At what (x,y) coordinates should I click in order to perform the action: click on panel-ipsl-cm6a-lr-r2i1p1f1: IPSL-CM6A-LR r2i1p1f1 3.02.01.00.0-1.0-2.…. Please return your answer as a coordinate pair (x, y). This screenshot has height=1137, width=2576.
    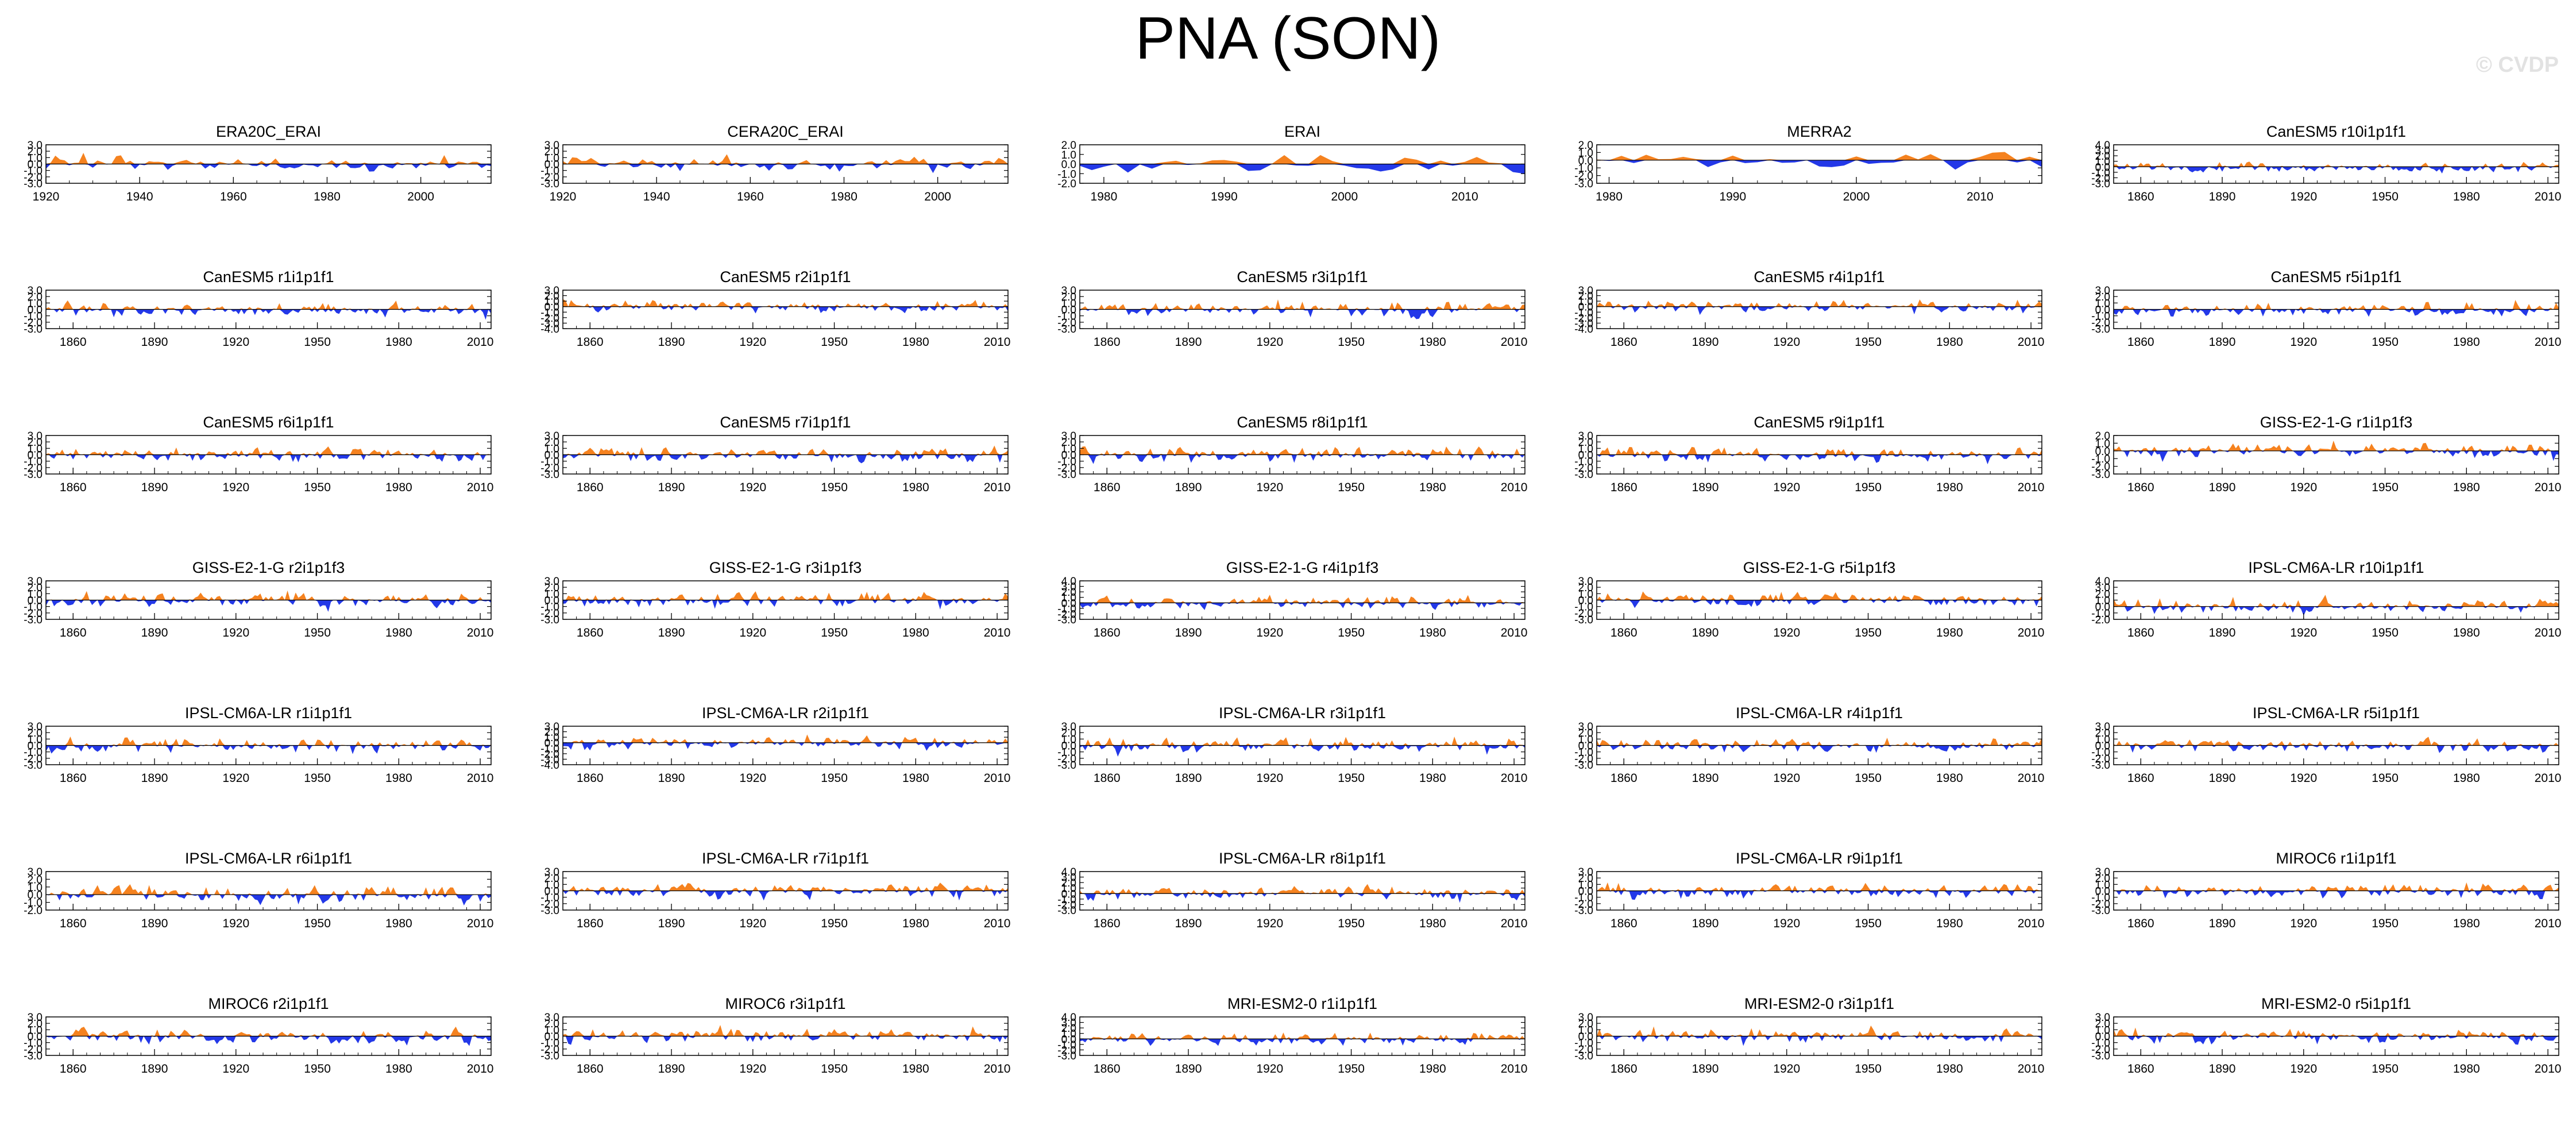
    Looking at the image, I should click on (775, 745).